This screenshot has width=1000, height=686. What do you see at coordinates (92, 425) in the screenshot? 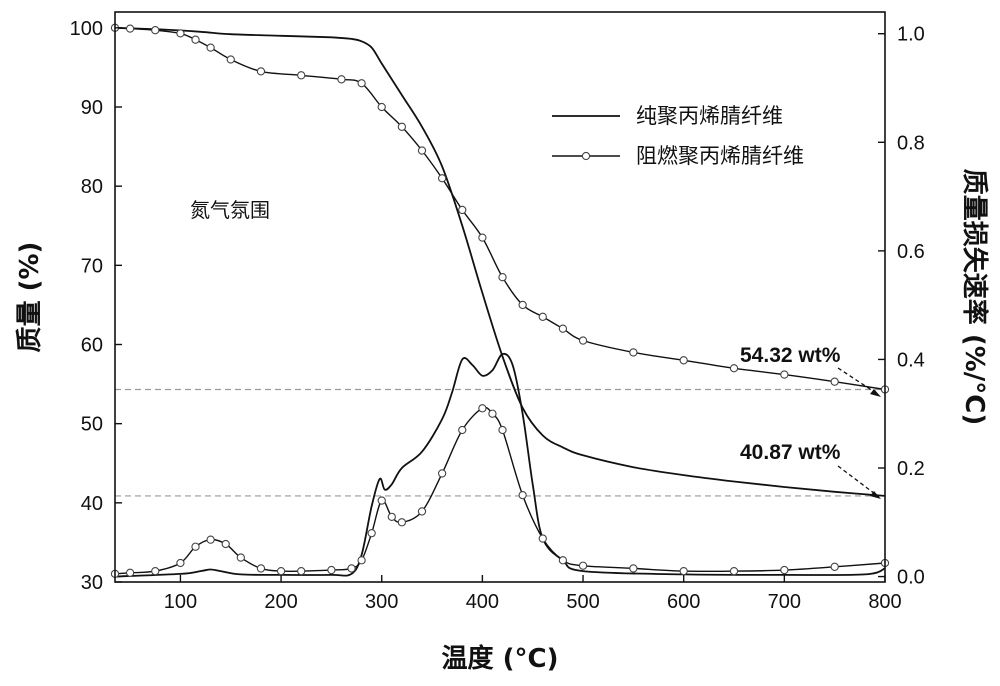
I see `y-left-tick-label: 50` at bounding box center [92, 425].